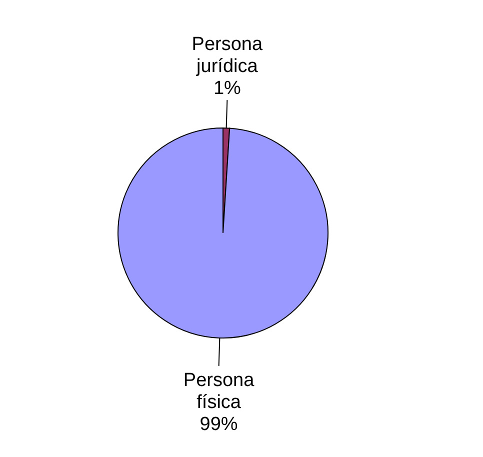  Describe the element at coordinates (227, 56) in the screenshot. I see `slice-label: Persona jurídica` at that location.